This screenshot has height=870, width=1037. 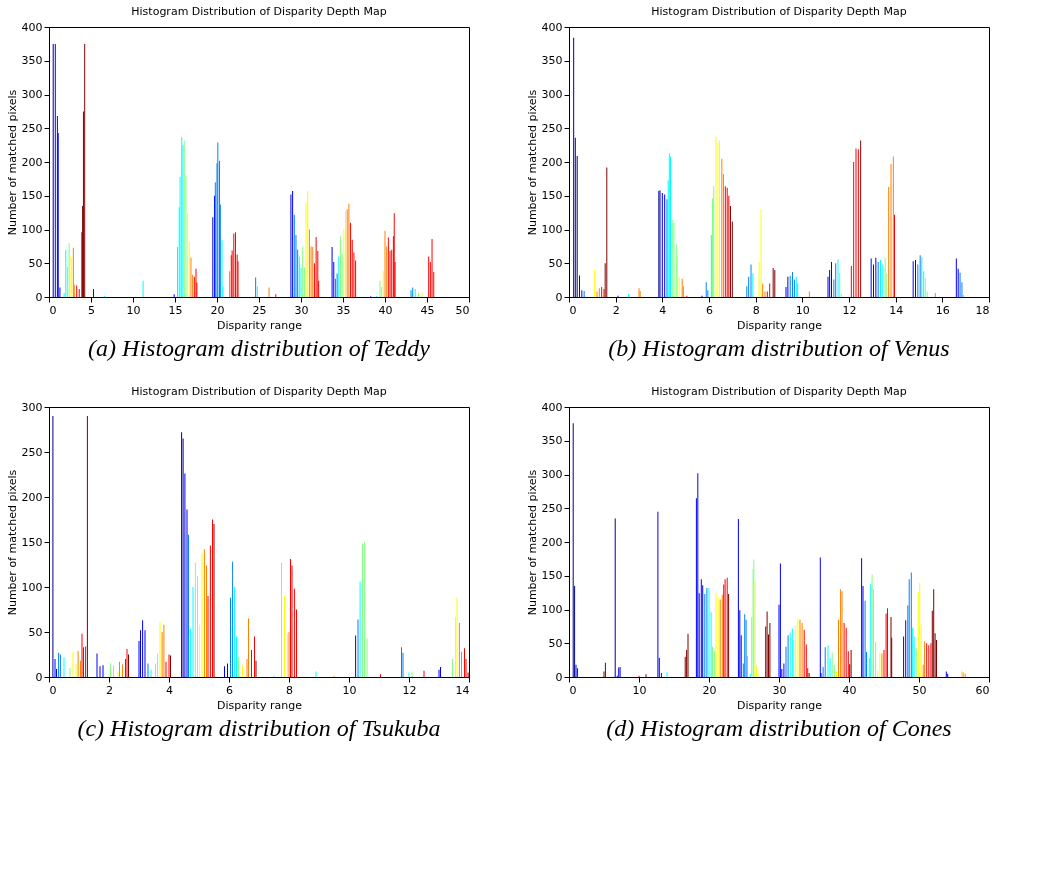 What do you see at coordinates (259, 310) in the screenshot?
I see `x-tick-label: 25` at bounding box center [259, 310].